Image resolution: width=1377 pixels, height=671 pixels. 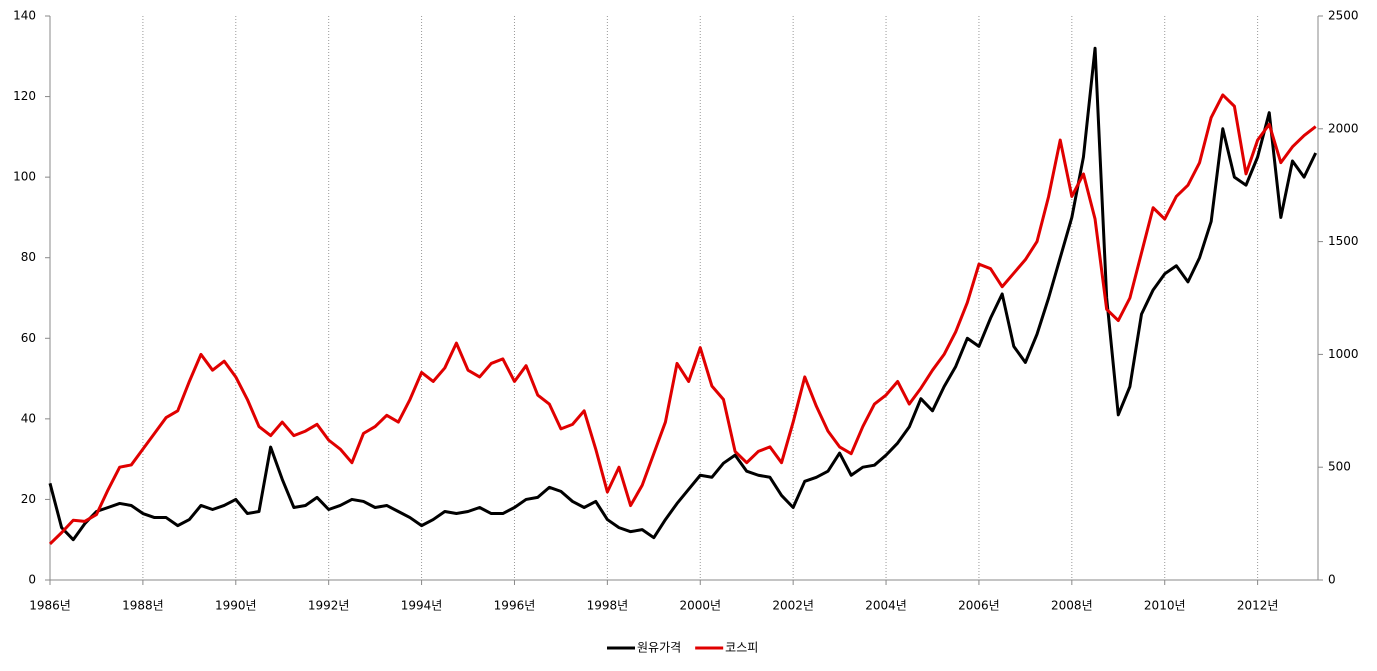 What do you see at coordinates (329, 606) in the screenshot?
I see `x-tick-label: 1992년` at bounding box center [329, 606].